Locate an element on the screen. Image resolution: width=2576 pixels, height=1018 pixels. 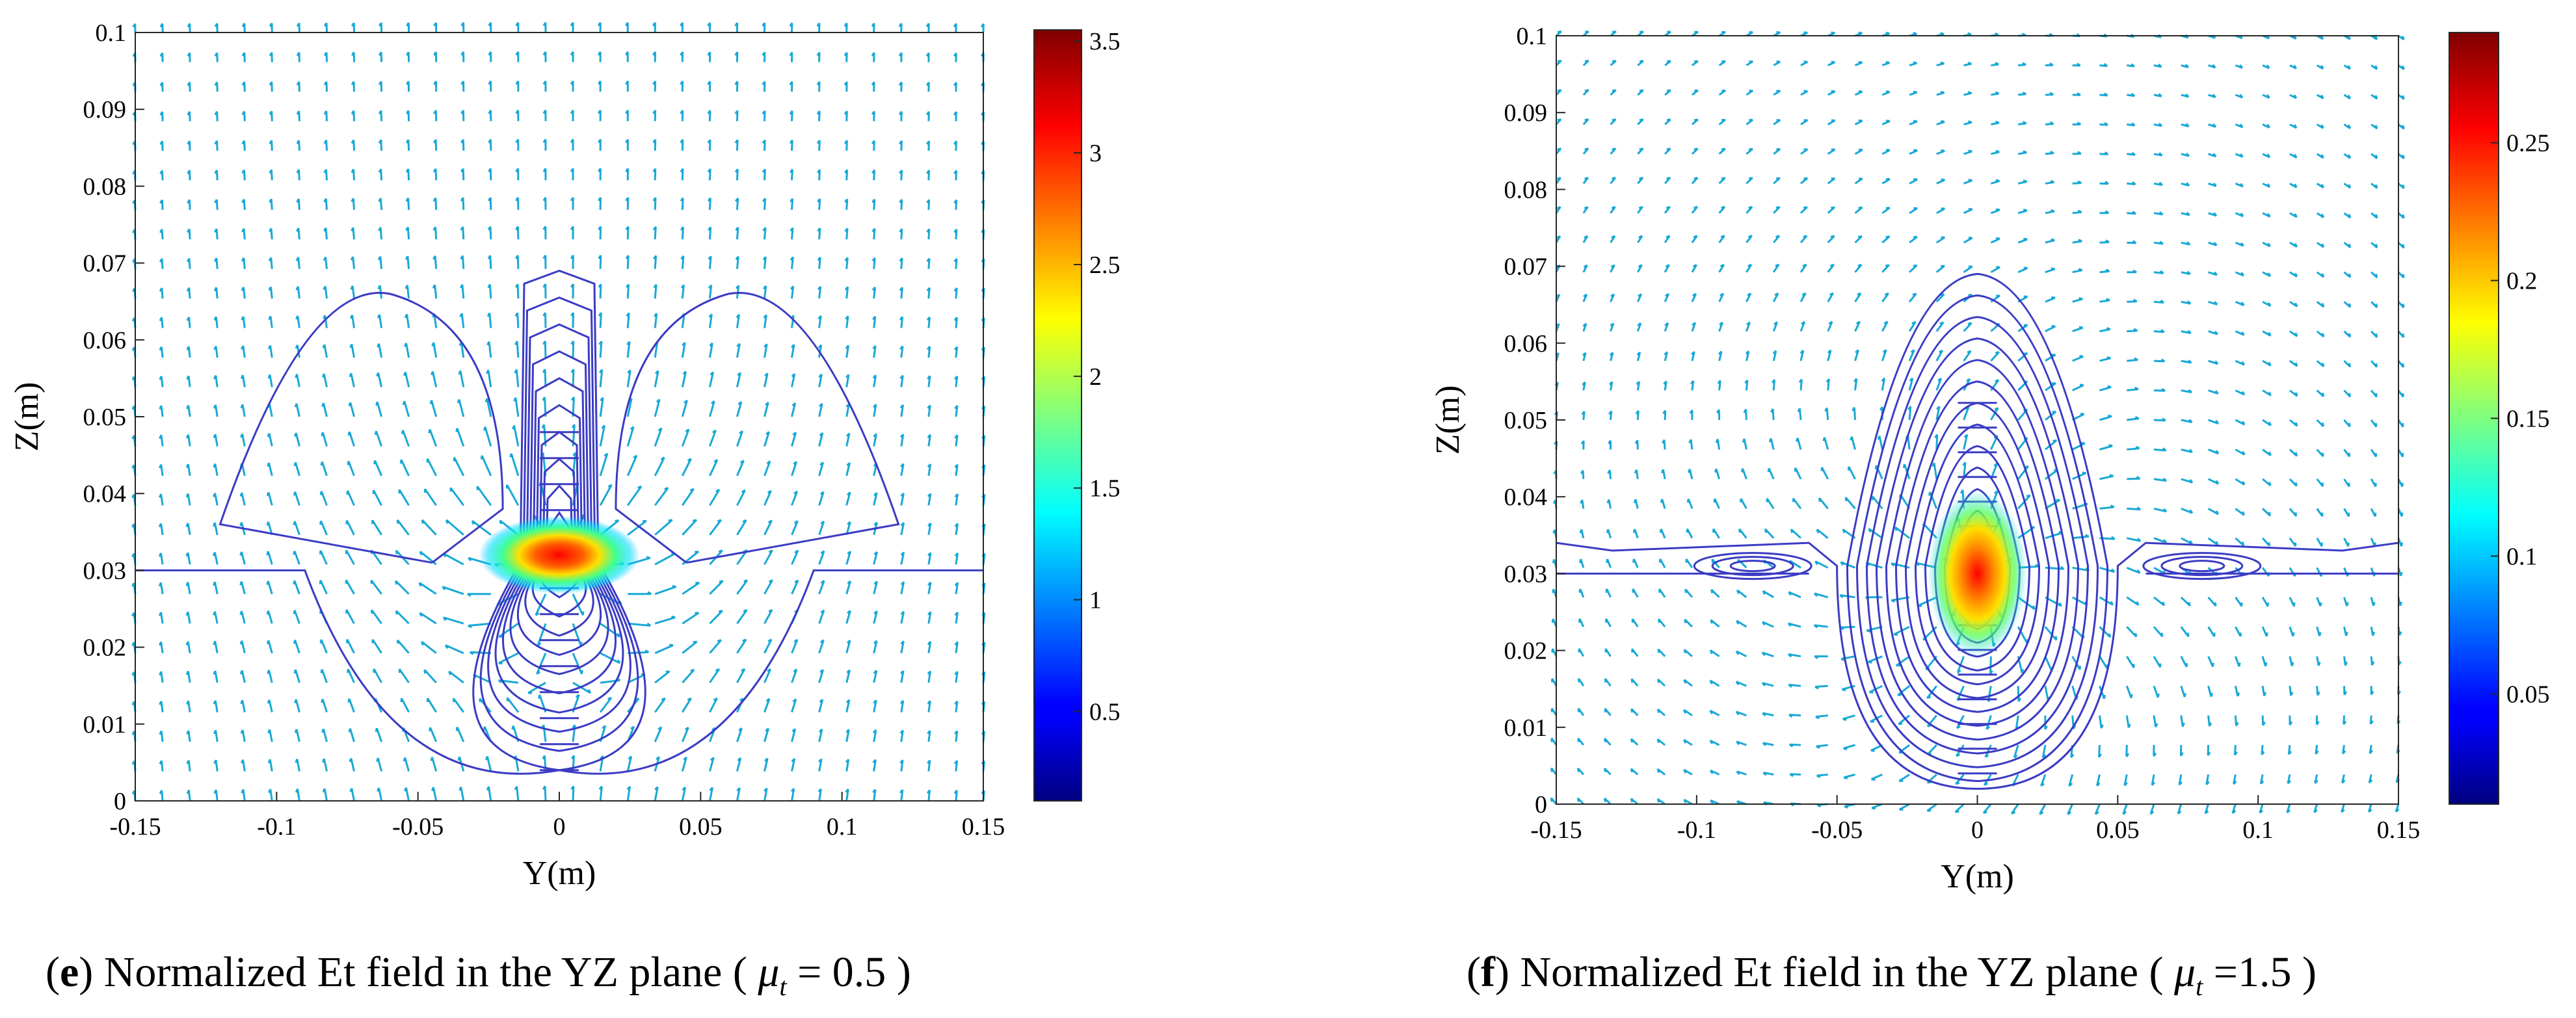
caption-f-value: =1.5 is located at coordinates (2253, 972).